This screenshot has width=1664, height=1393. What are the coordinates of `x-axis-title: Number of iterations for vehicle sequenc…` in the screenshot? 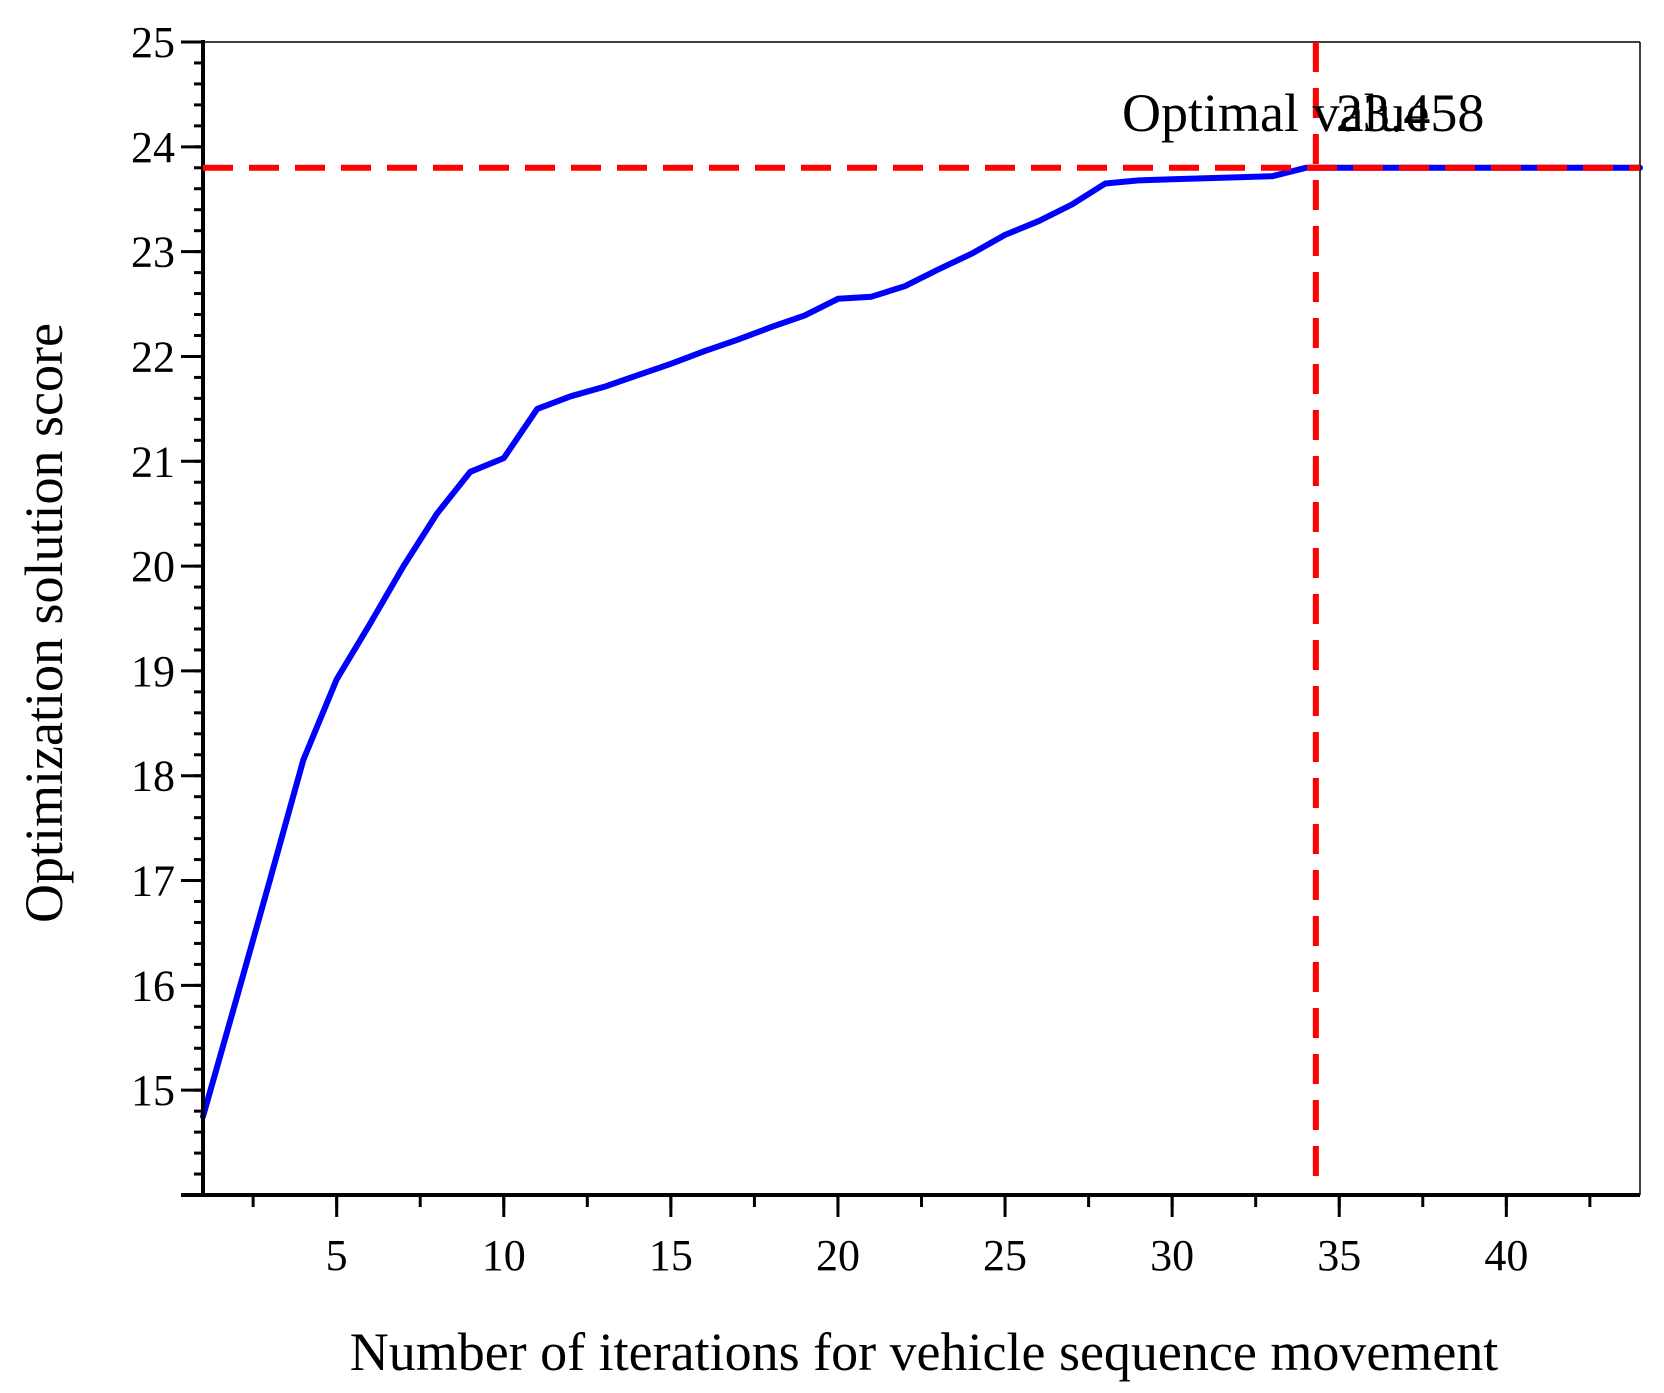 It's located at (924, 1352).